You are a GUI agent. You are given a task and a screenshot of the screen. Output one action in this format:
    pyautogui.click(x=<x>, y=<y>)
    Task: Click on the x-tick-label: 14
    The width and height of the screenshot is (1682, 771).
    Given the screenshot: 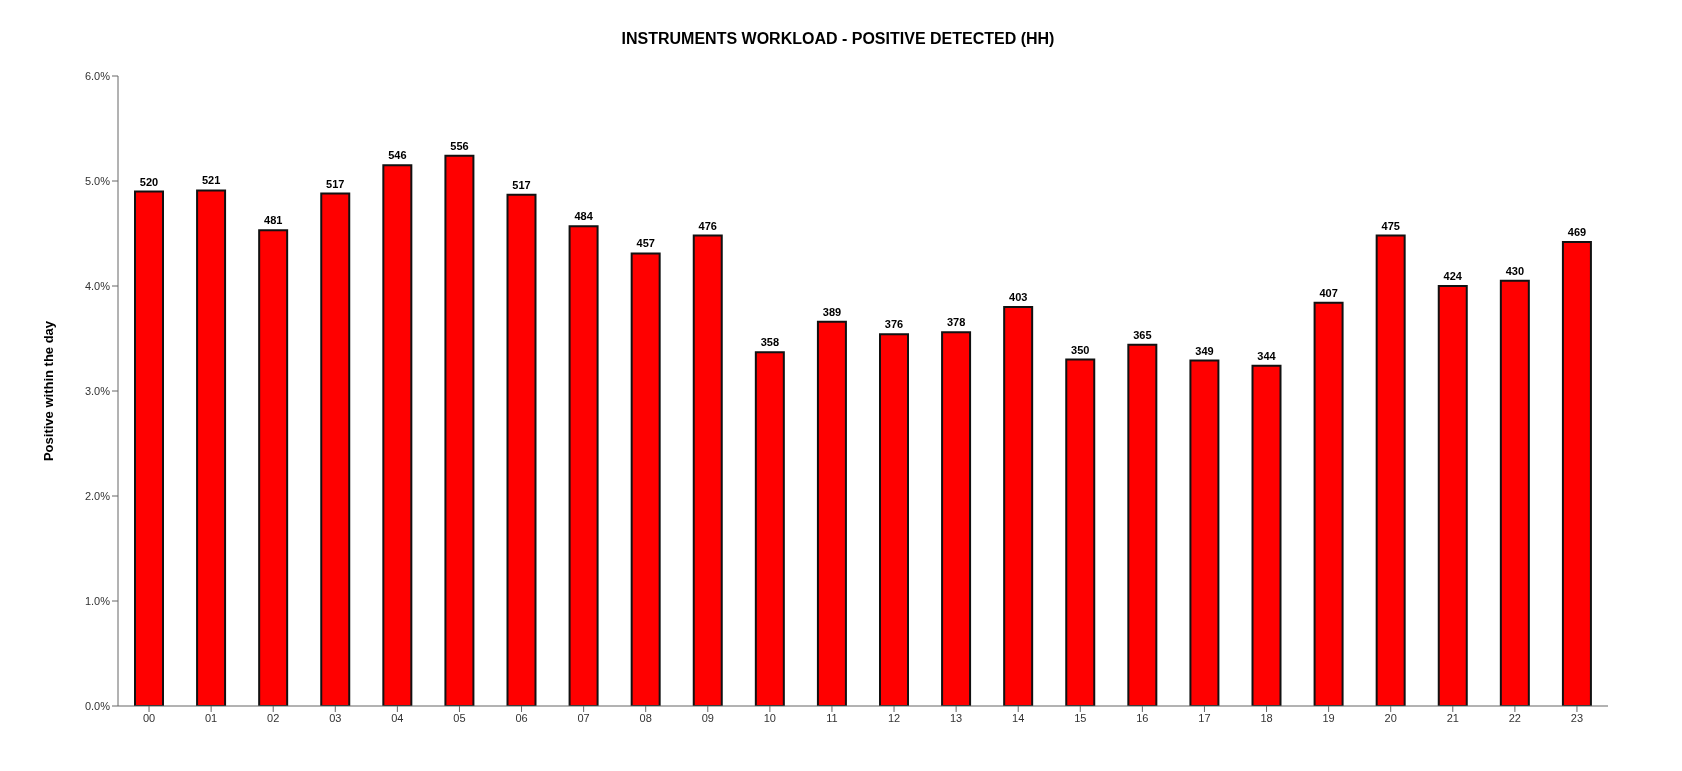 What is the action you would take?
    pyautogui.click(x=1018, y=717)
    